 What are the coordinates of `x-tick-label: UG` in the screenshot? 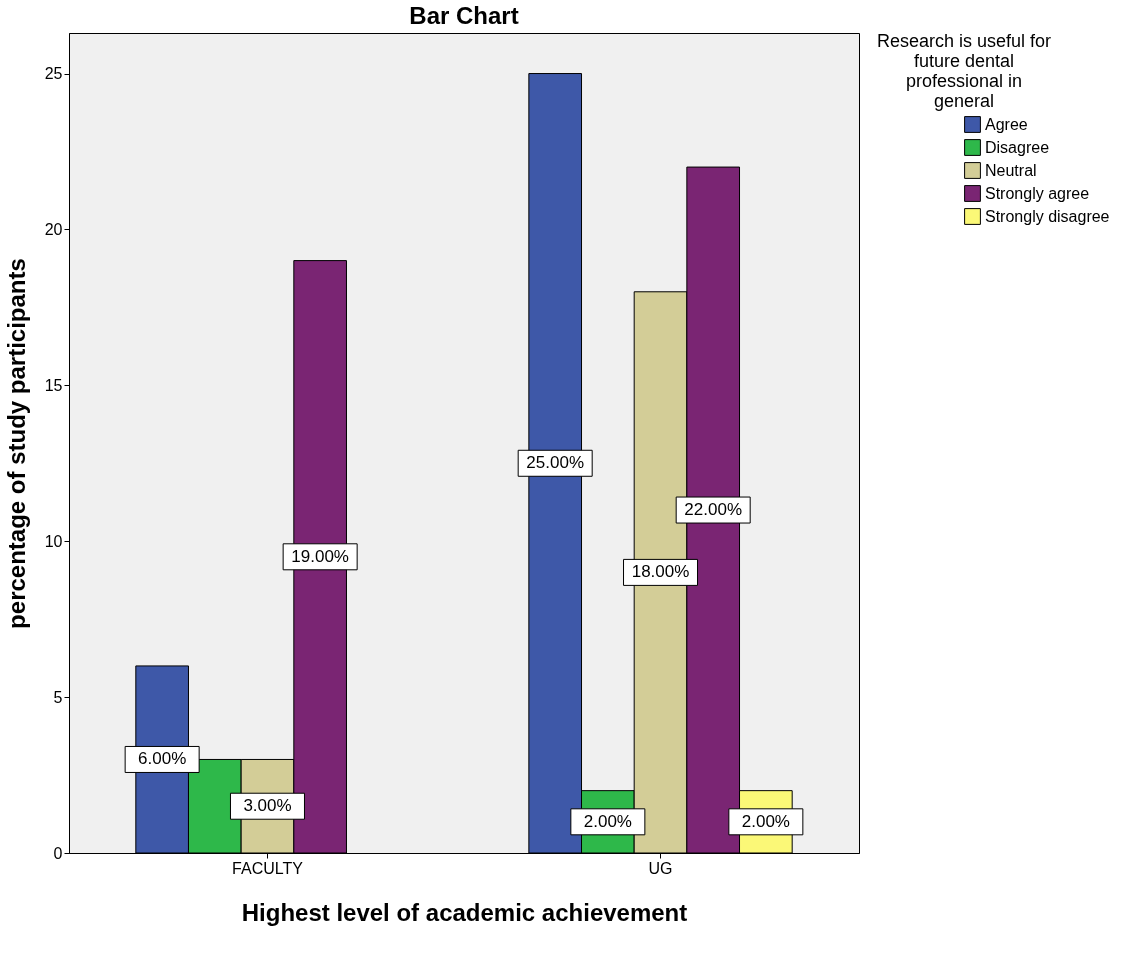 It's located at (660, 868).